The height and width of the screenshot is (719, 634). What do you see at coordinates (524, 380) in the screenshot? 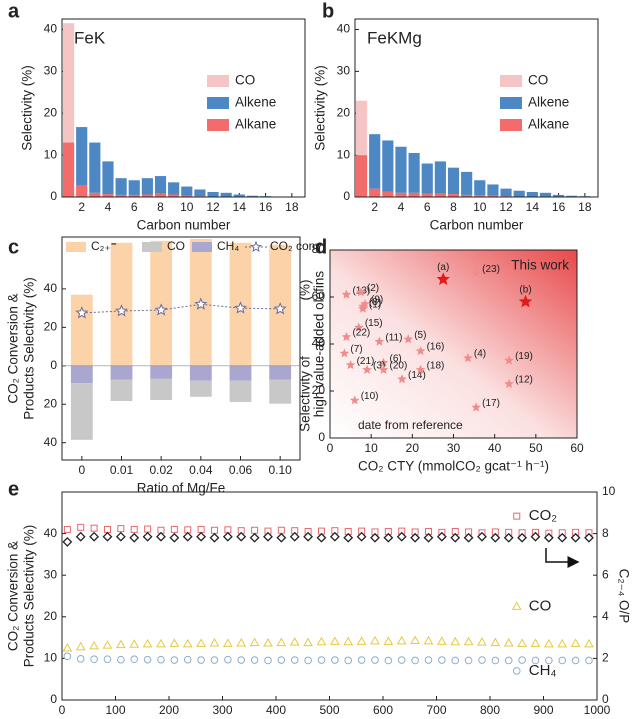
I see `point-label: (12)` at bounding box center [524, 380].